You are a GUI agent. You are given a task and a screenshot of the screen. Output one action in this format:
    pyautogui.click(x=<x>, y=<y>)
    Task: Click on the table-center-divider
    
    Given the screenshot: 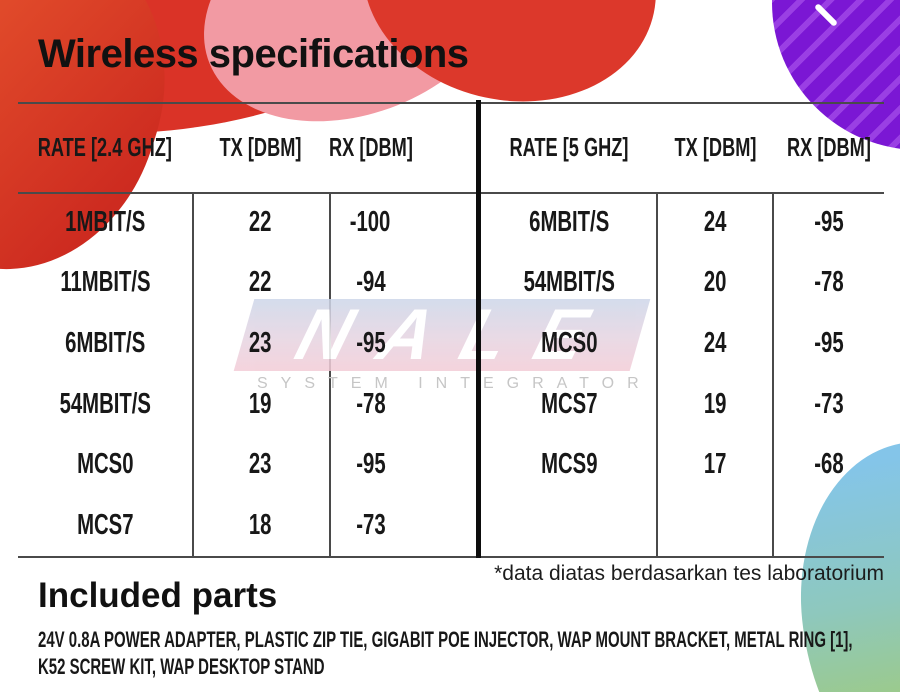 What is the action you would take?
    pyautogui.click(x=478, y=329)
    